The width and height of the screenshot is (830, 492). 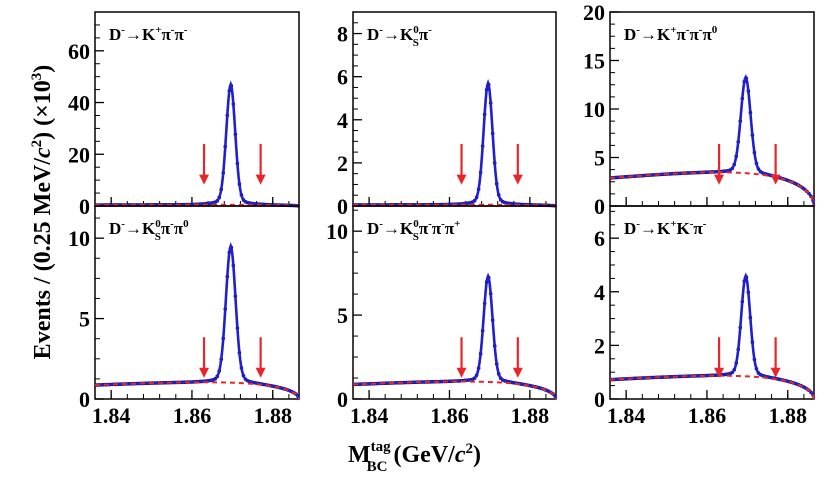 I want to click on x-axis-label-part: ), so click(x=477, y=455).